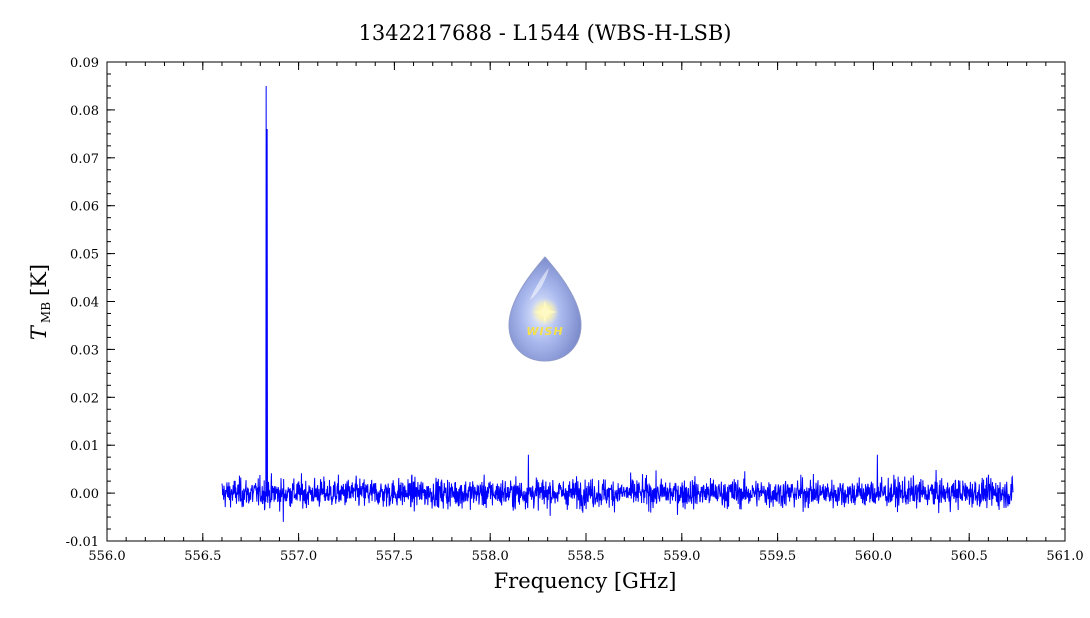 Image resolution: width=1090 pixels, height=618 pixels. What do you see at coordinates (681, 556) in the screenshot?
I see `x-tick-label: 559.0` at bounding box center [681, 556].